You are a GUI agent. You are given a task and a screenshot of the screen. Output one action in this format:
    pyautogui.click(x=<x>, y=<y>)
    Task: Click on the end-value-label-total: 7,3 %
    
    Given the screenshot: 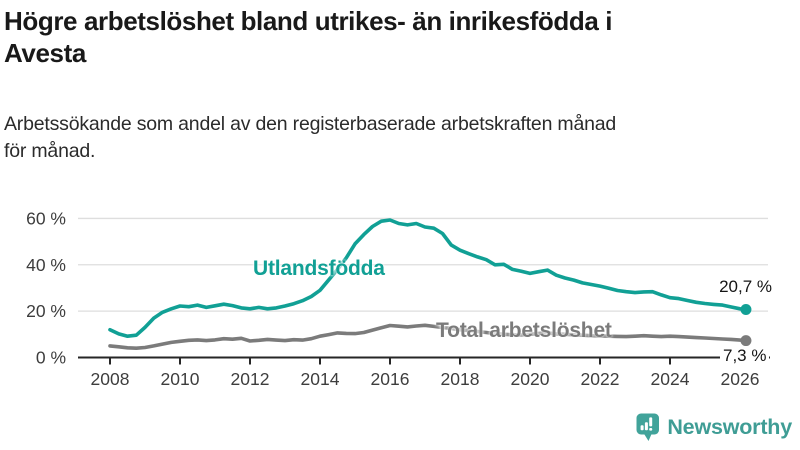 What is the action you would take?
    pyautogui.click(x=745, y=356)
    